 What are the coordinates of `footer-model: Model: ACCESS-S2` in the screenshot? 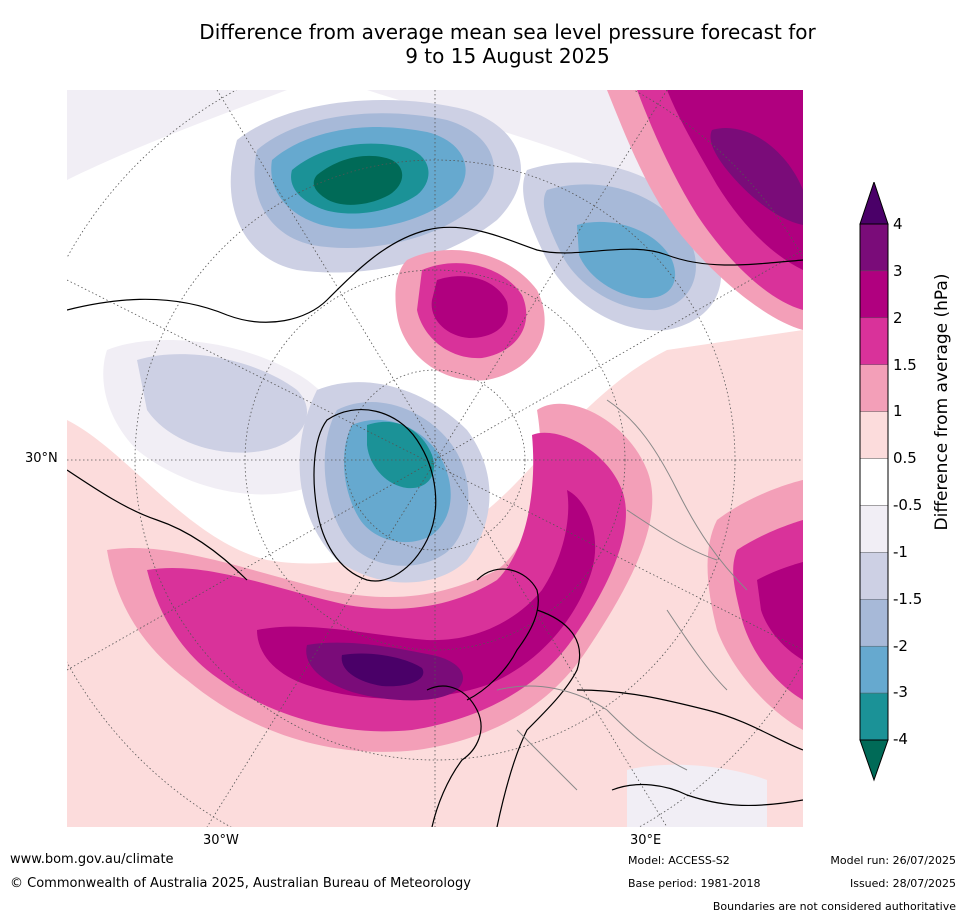 It's located at (679, 860).